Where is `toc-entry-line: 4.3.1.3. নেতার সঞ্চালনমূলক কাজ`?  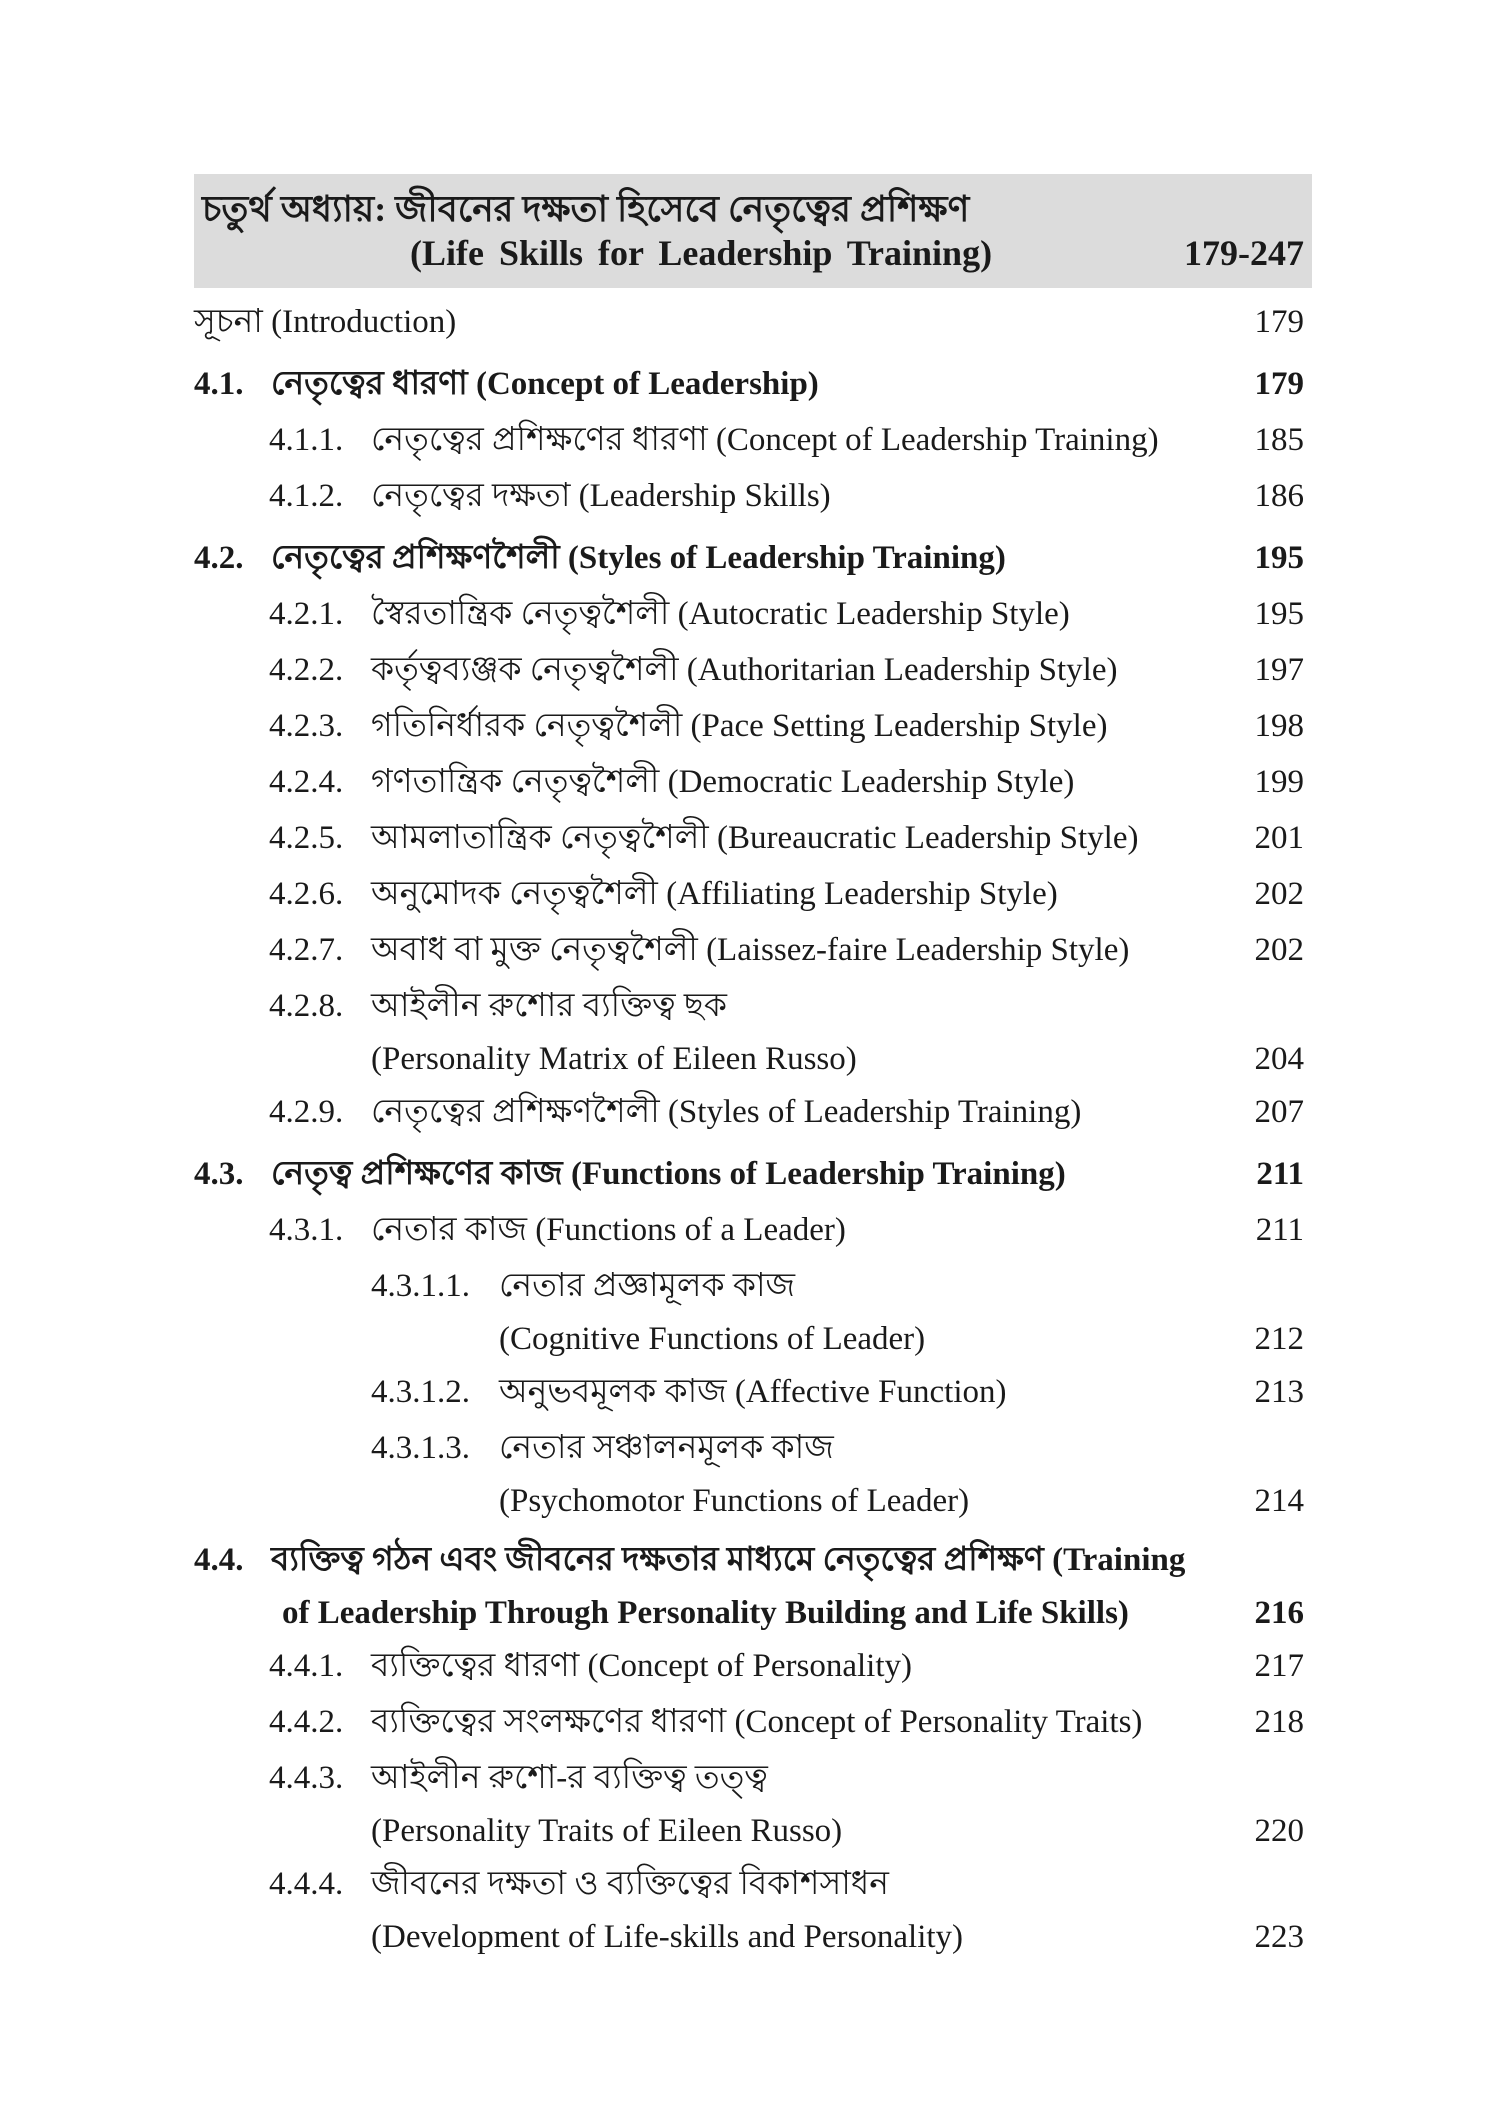 toc-entry-line: 4.3.1.3. নেতার সঞ্চালনমূলক কাজ is located at coordinates (753, 1448).